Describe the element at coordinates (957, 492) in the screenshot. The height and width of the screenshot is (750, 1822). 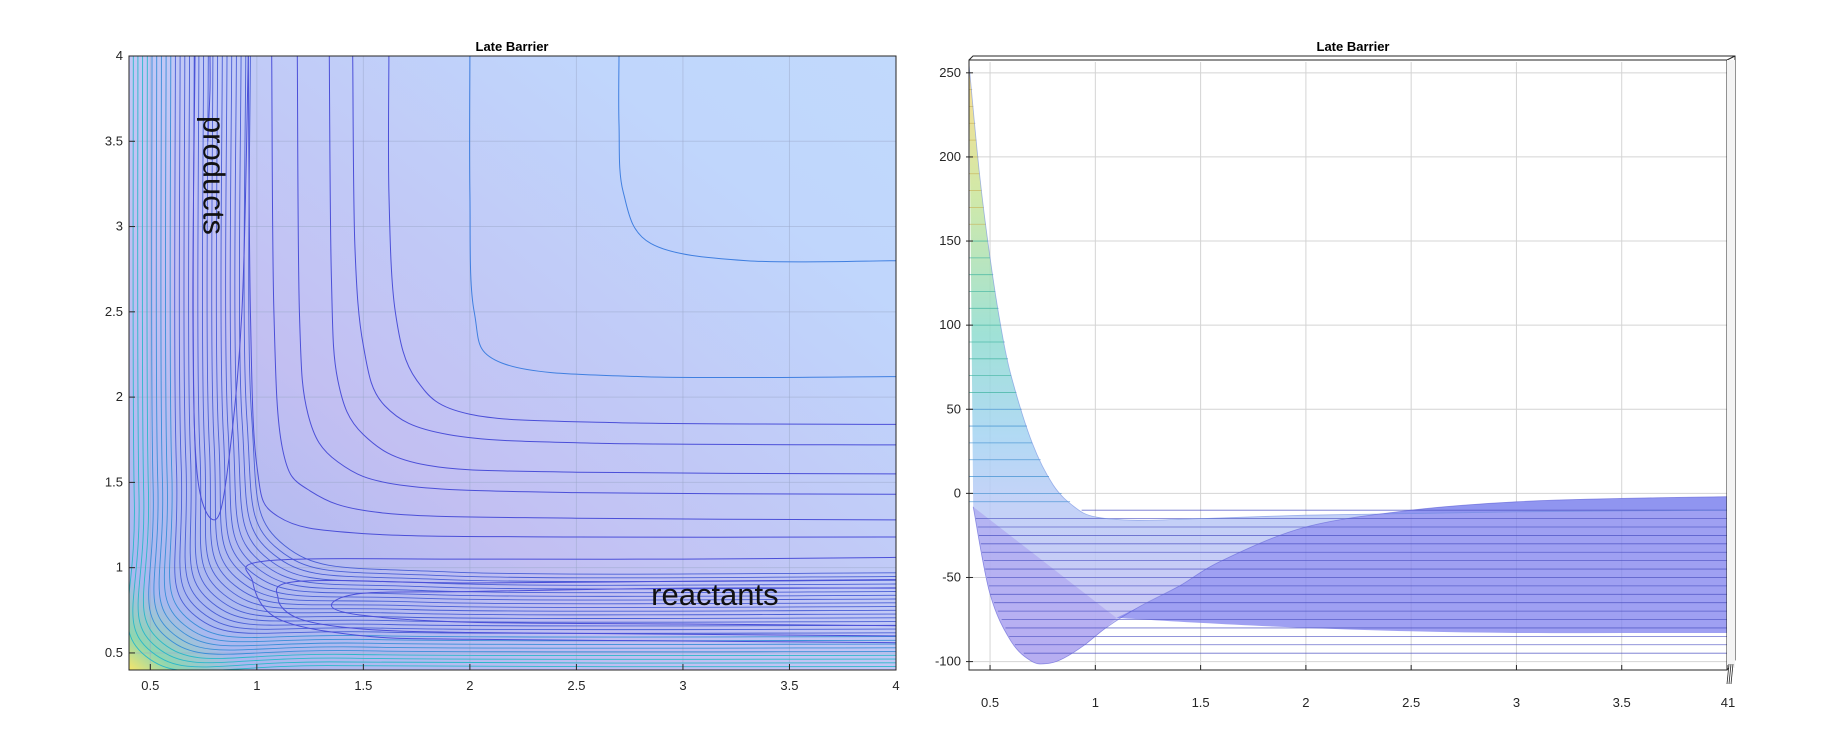
I see `right-y-tick-label: 0` at that location.